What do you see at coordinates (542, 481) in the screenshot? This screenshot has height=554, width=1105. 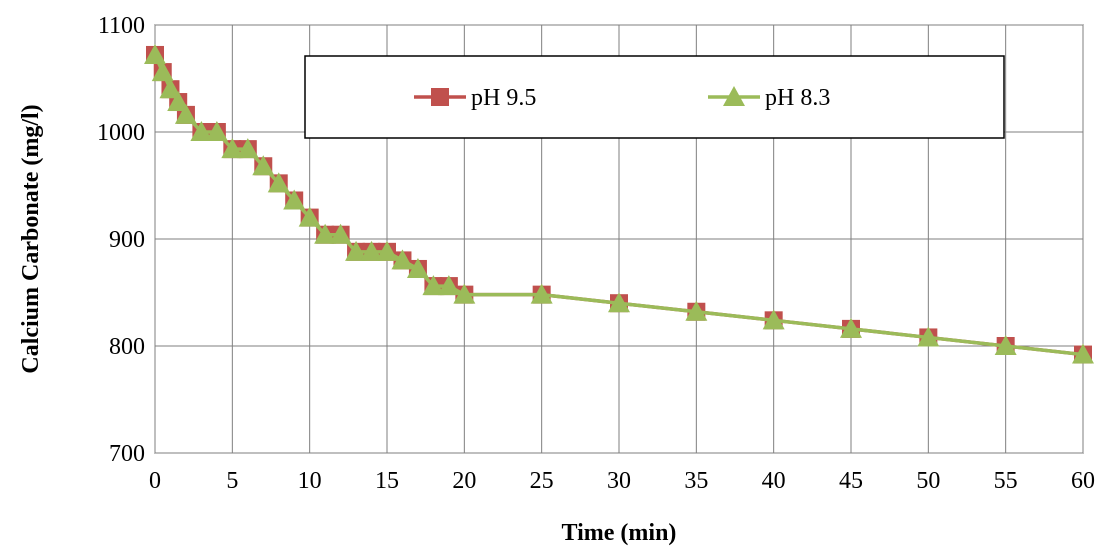 I see `x-tick-label: 25` at bounding box center [542, 481].